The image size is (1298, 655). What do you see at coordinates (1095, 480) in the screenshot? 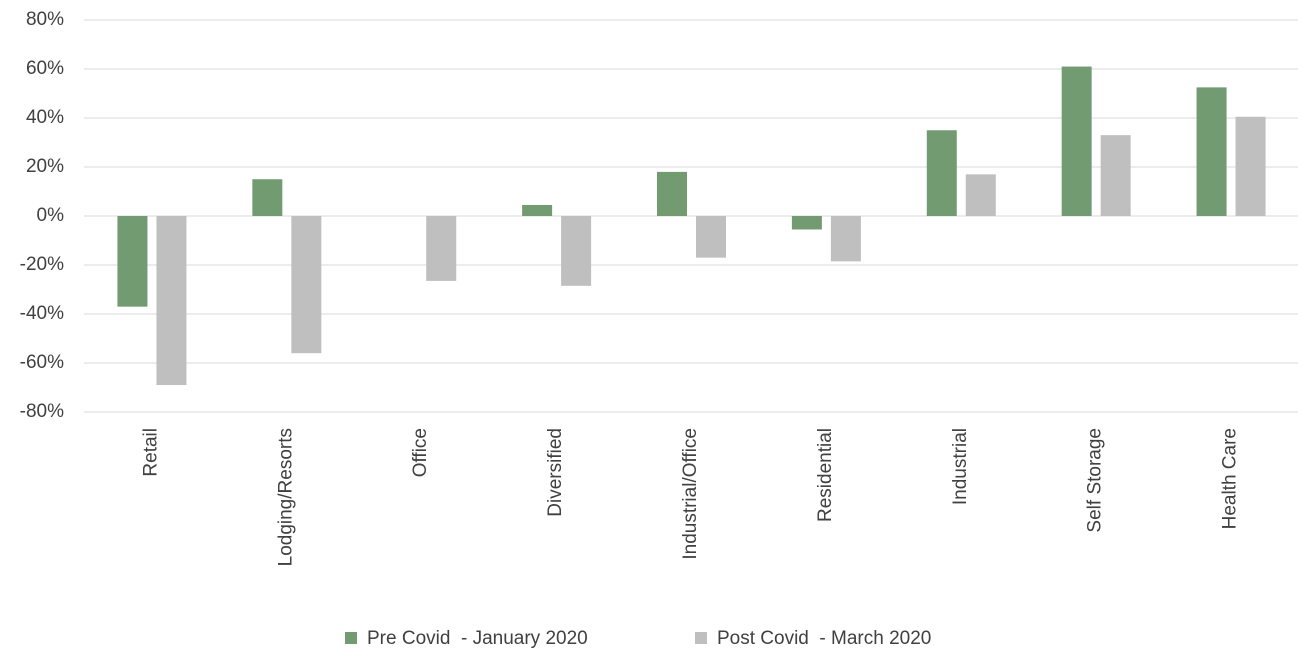
I see `x-tick-label: Self Storage` at bounding box center [1095, 480].